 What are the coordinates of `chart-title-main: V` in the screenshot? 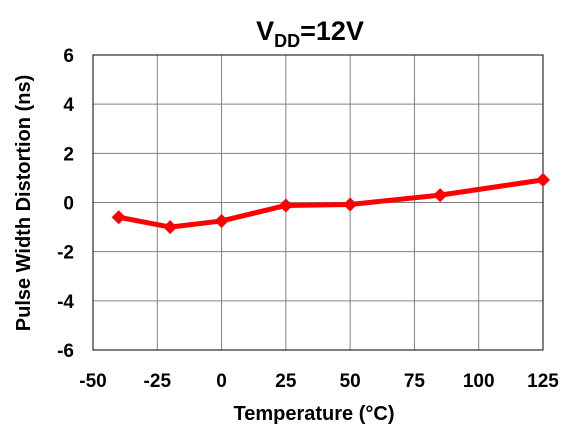 It's located at (265, 31).